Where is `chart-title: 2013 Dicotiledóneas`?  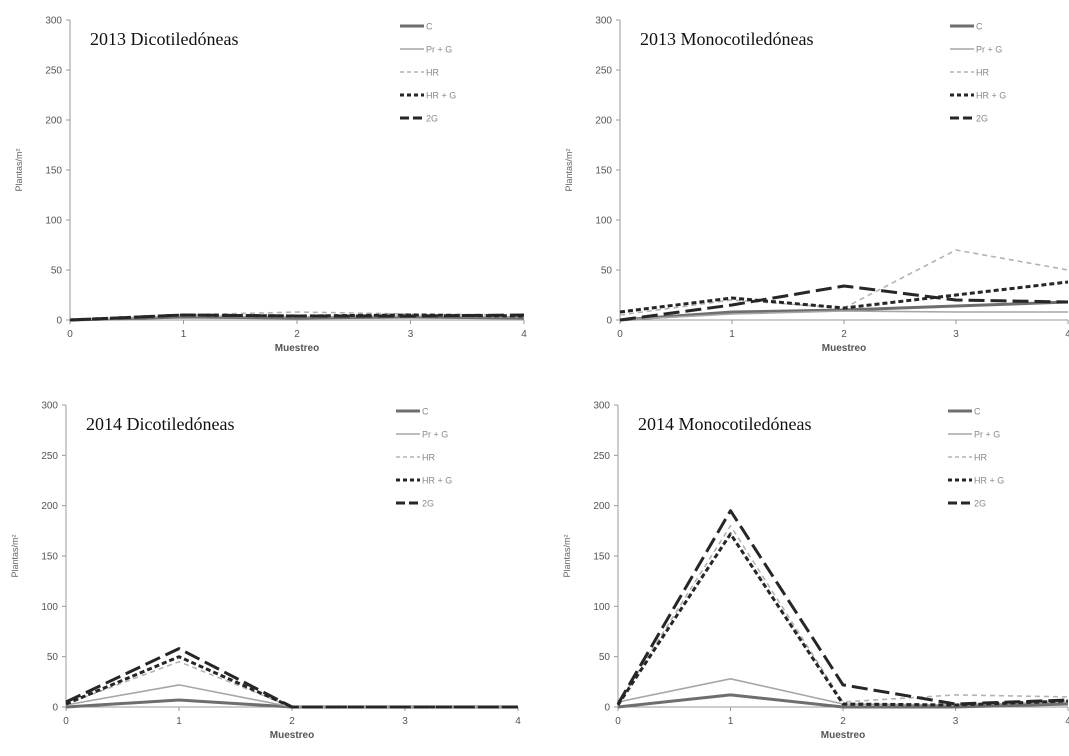 chart-title: 2013 Dicotiledóneas is located at coordinates (164, 39).